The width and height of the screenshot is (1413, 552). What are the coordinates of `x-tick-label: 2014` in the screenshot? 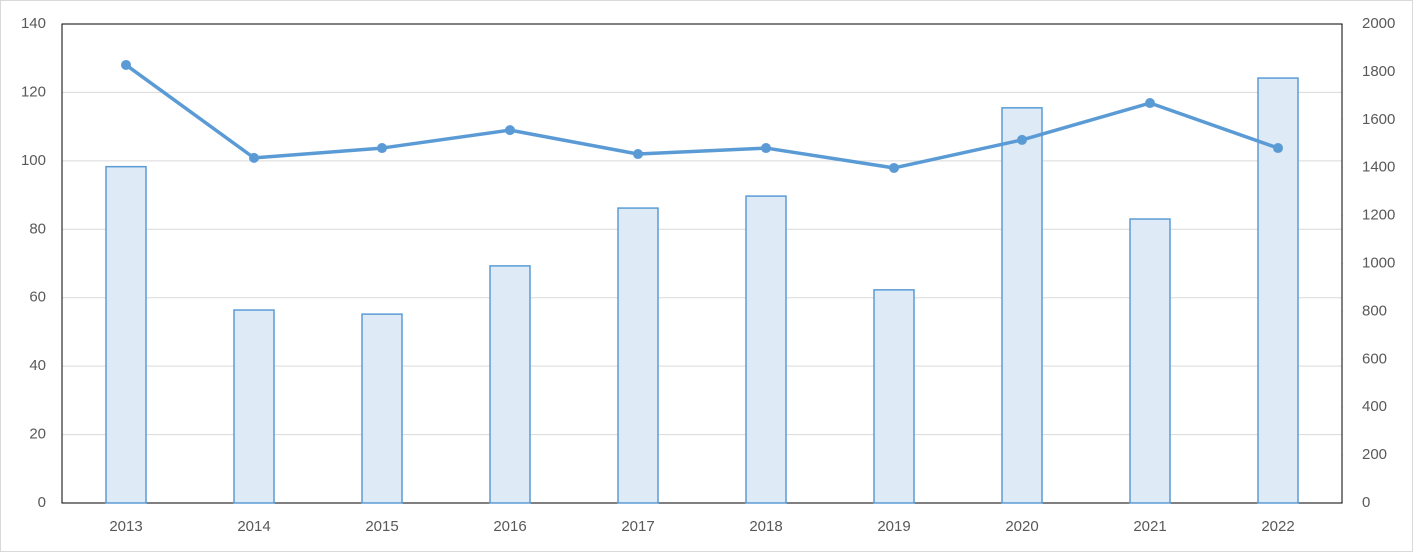 It's located at (253, 526).